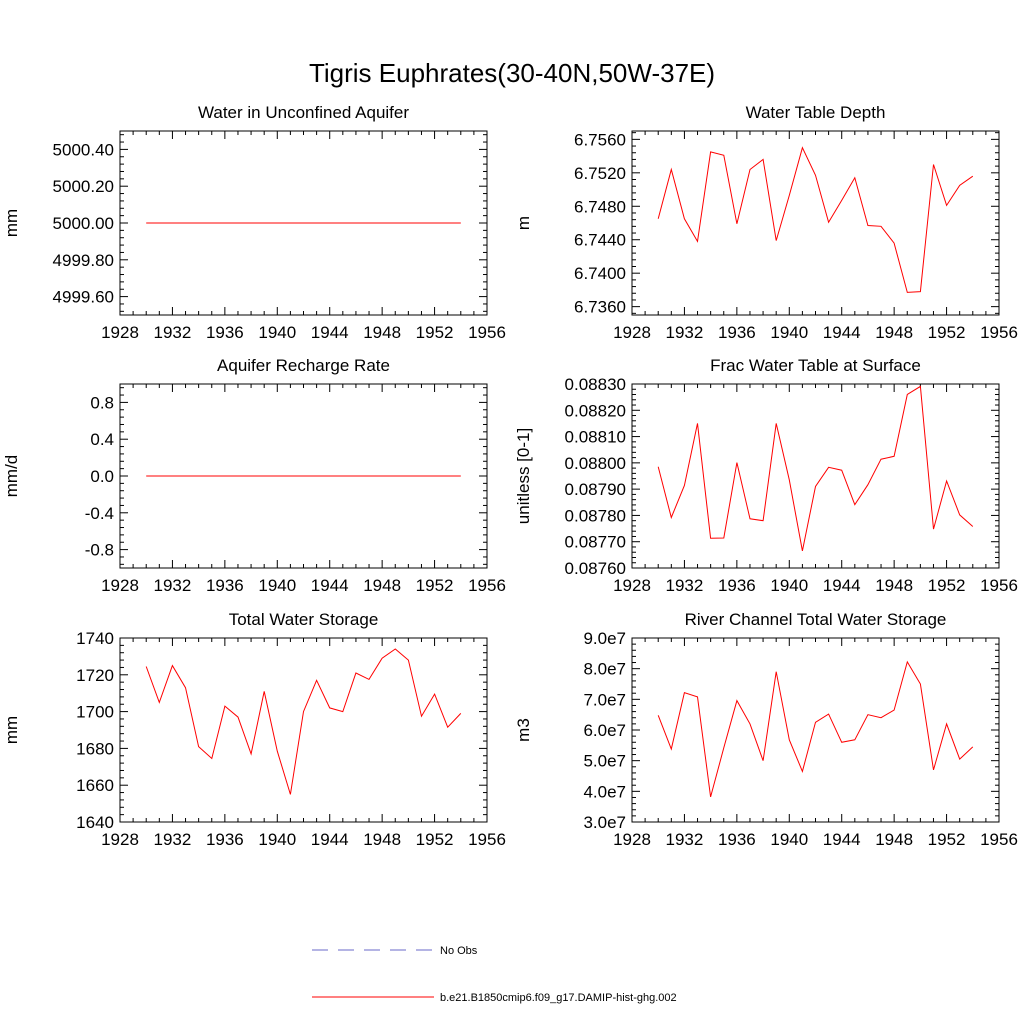 The height and width of the screenshot is (1024, 1024). I want to click on y-tick-label: 0.08760, so click(595, 568).